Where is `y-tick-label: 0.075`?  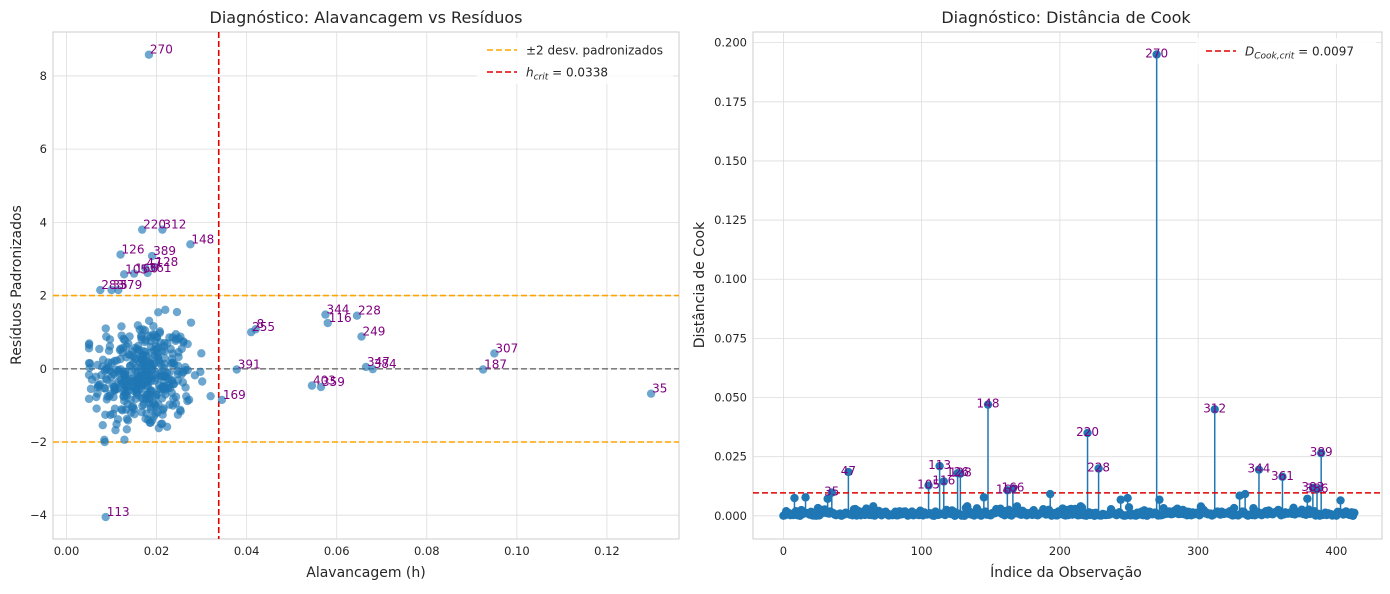
y-tick-label: 0.075 is located at coordinates (730, 338).